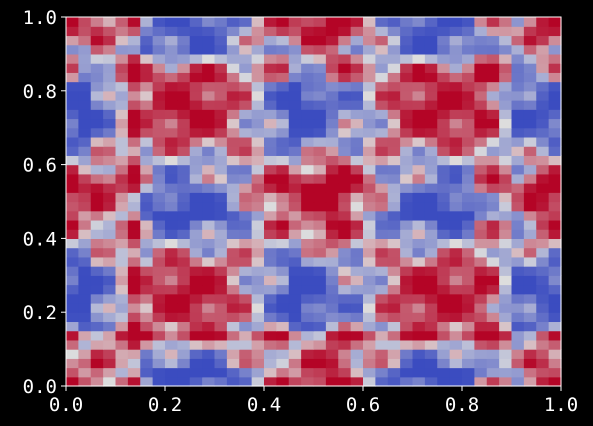  What do you see at coordinates (40, 313) in the screenshot?
I see `y-tick-label: 0.2` at bounding box center [40, 313].